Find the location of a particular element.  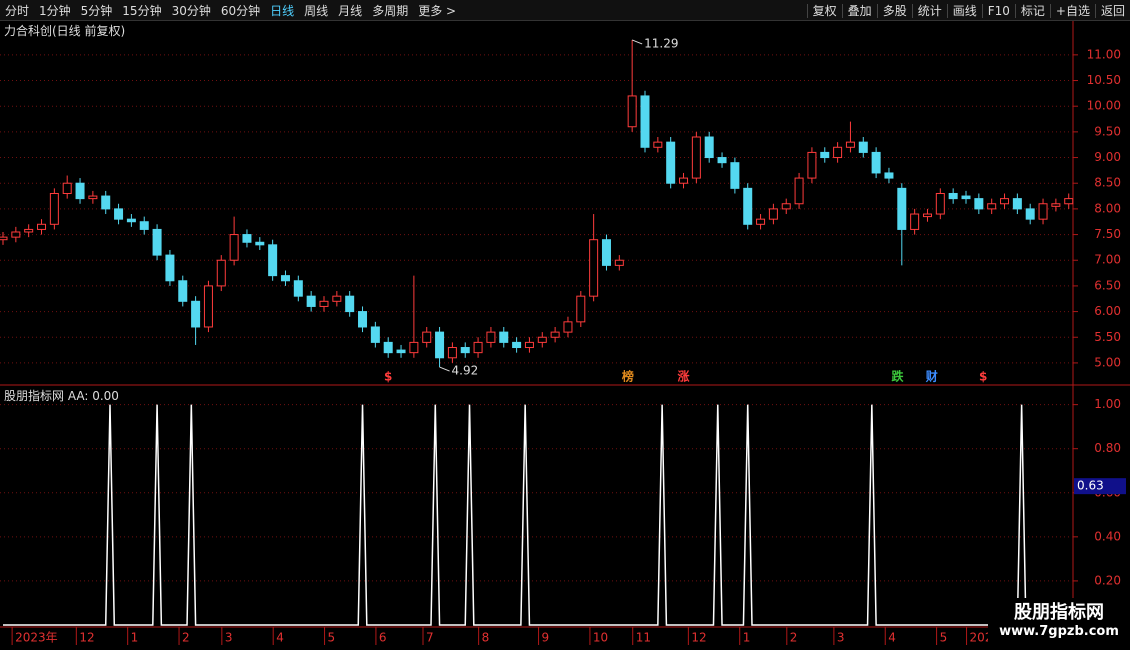

toolbar-button: 标记 is located at coordinates (1032, 11).